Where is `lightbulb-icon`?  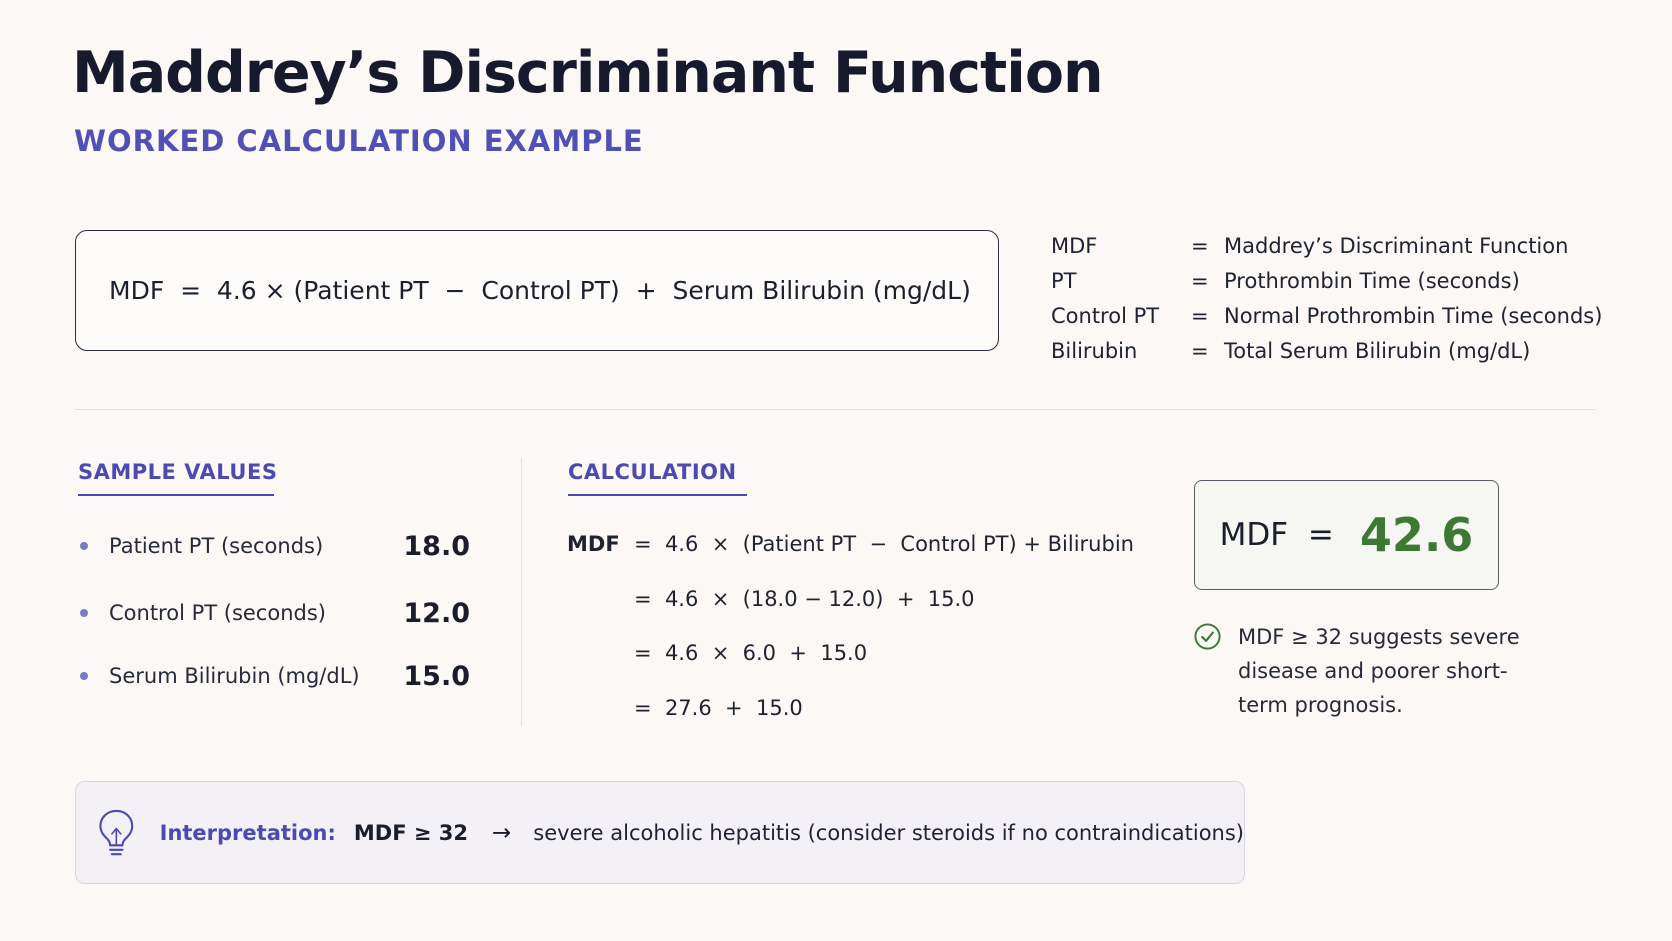
lightbulb-icon is located at coordinates (116, 832).